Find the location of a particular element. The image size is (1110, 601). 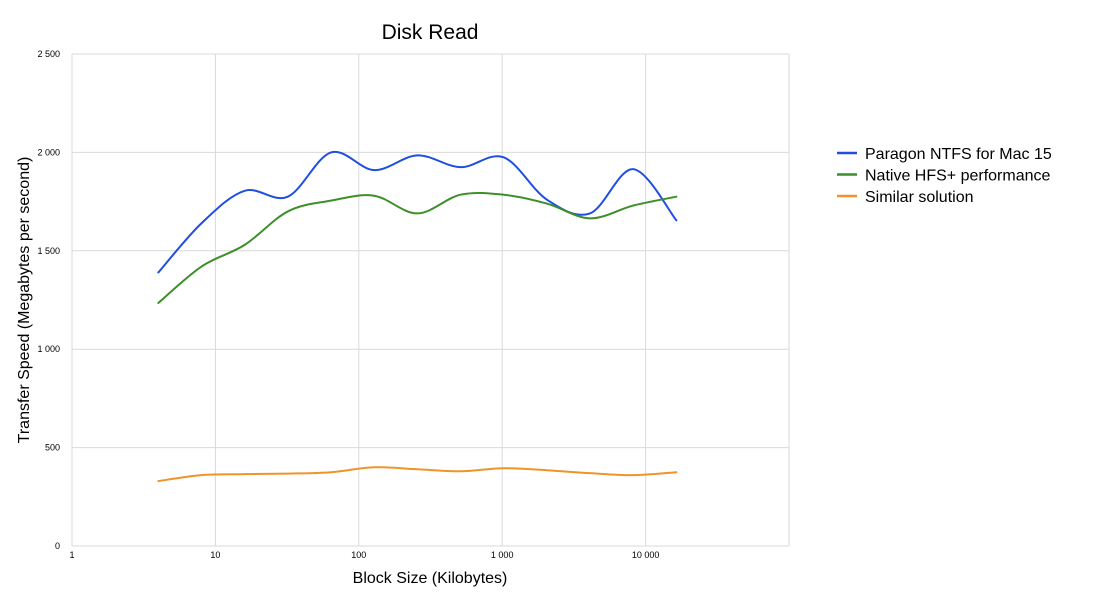

legend-label: Native HFS+ performance is located at coordinates (958, 176).